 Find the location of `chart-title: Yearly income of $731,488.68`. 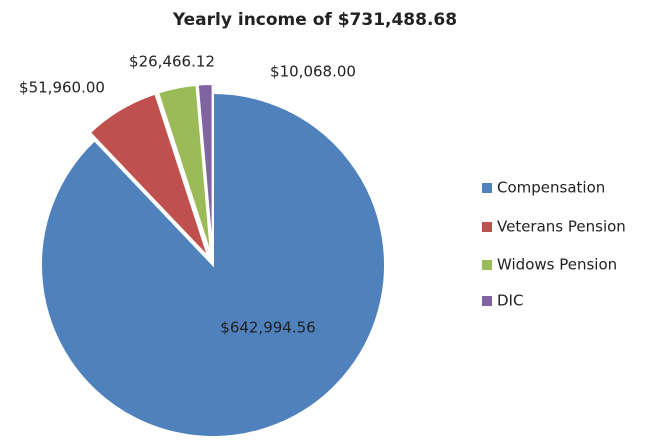

chart-title: Yearly income of $731,488.68 is located at coordinates (314, 20).